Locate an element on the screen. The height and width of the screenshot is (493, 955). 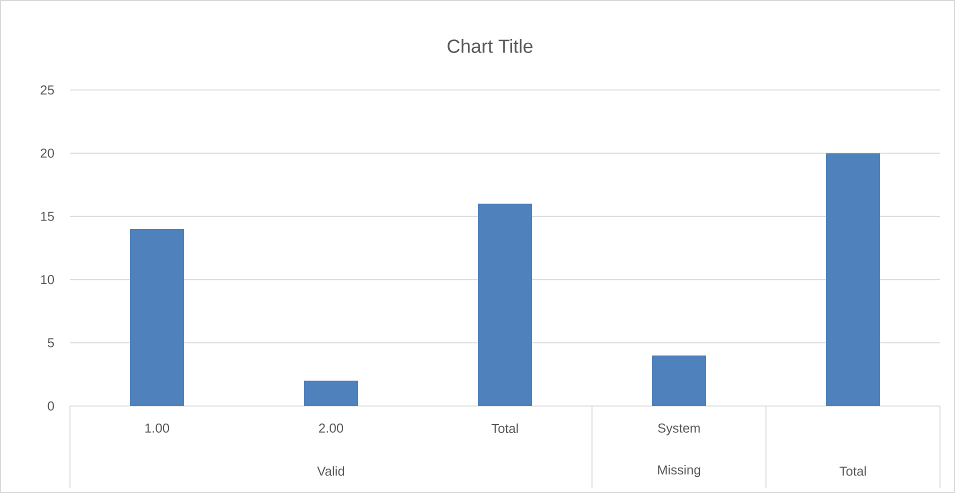
chart-title: Chart Title is located at coordinates (490, 46).